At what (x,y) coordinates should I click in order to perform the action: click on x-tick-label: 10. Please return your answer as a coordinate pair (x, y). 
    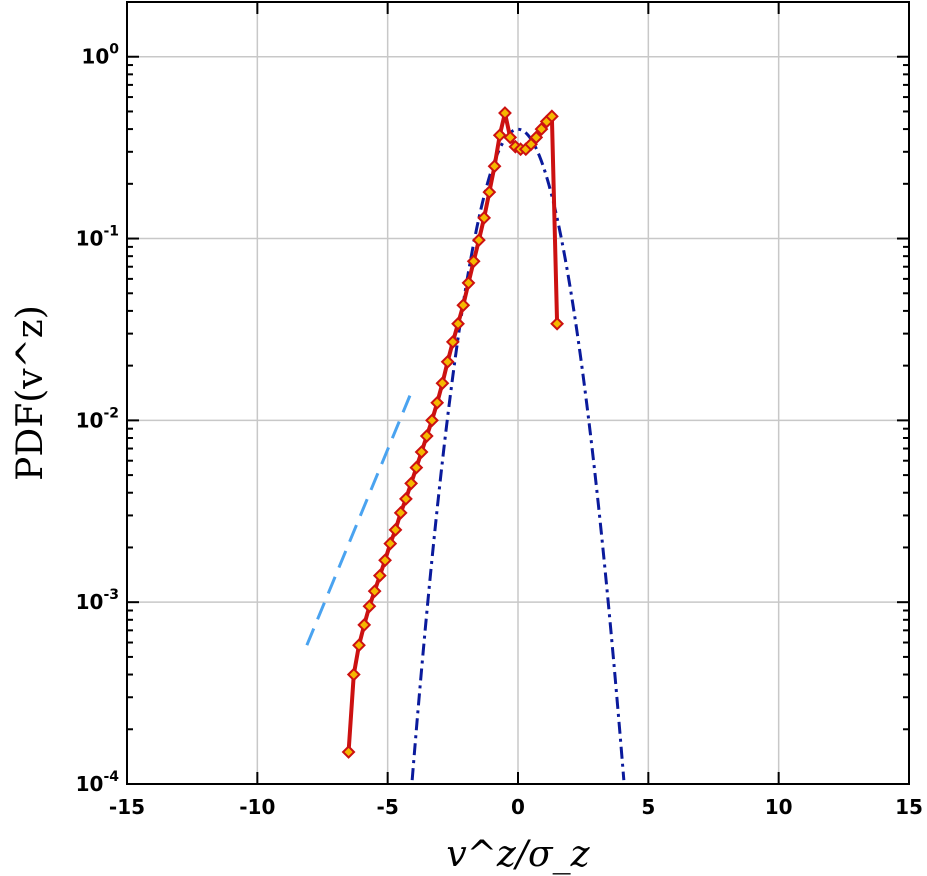
    Looking at the image, I should click on (779, 807).